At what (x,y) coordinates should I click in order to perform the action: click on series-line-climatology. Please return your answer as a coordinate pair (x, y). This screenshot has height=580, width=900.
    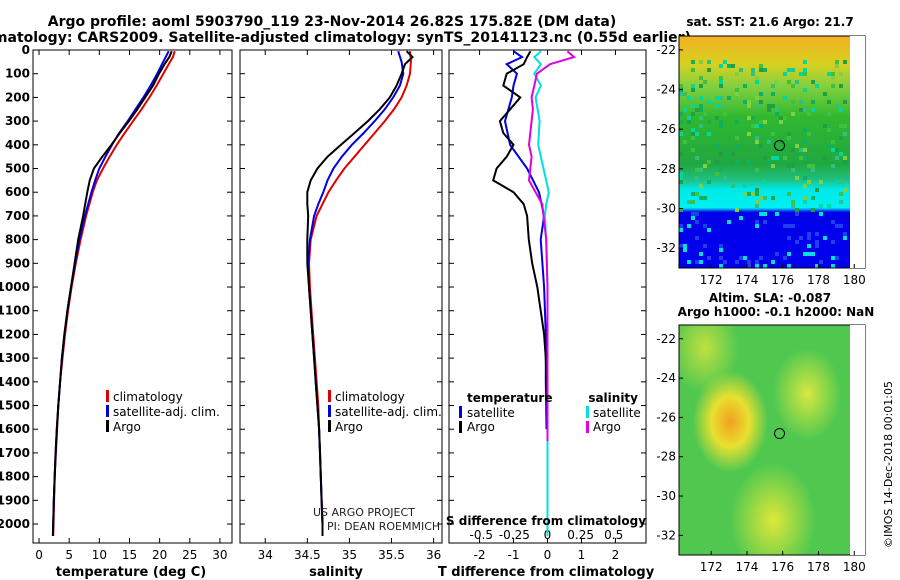
    Looking at the image, I should click on (359, 293).